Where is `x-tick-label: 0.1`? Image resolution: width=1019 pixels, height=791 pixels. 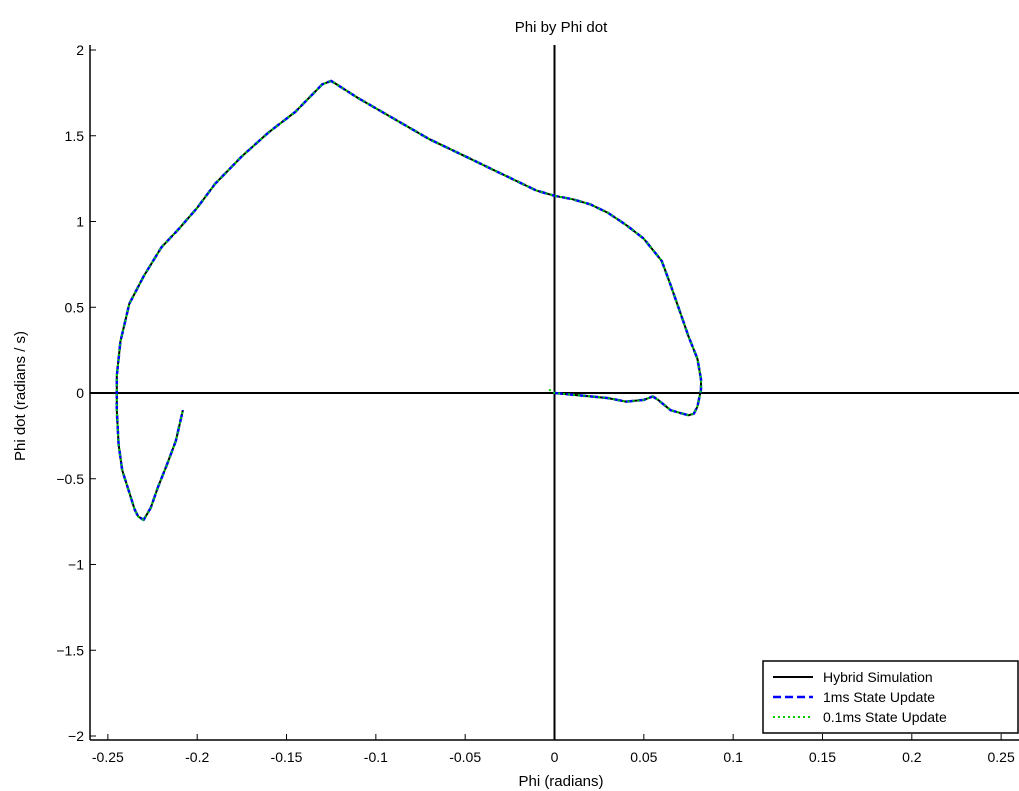 x-tick-label: 0.1 is located at coordinates (733, 757).